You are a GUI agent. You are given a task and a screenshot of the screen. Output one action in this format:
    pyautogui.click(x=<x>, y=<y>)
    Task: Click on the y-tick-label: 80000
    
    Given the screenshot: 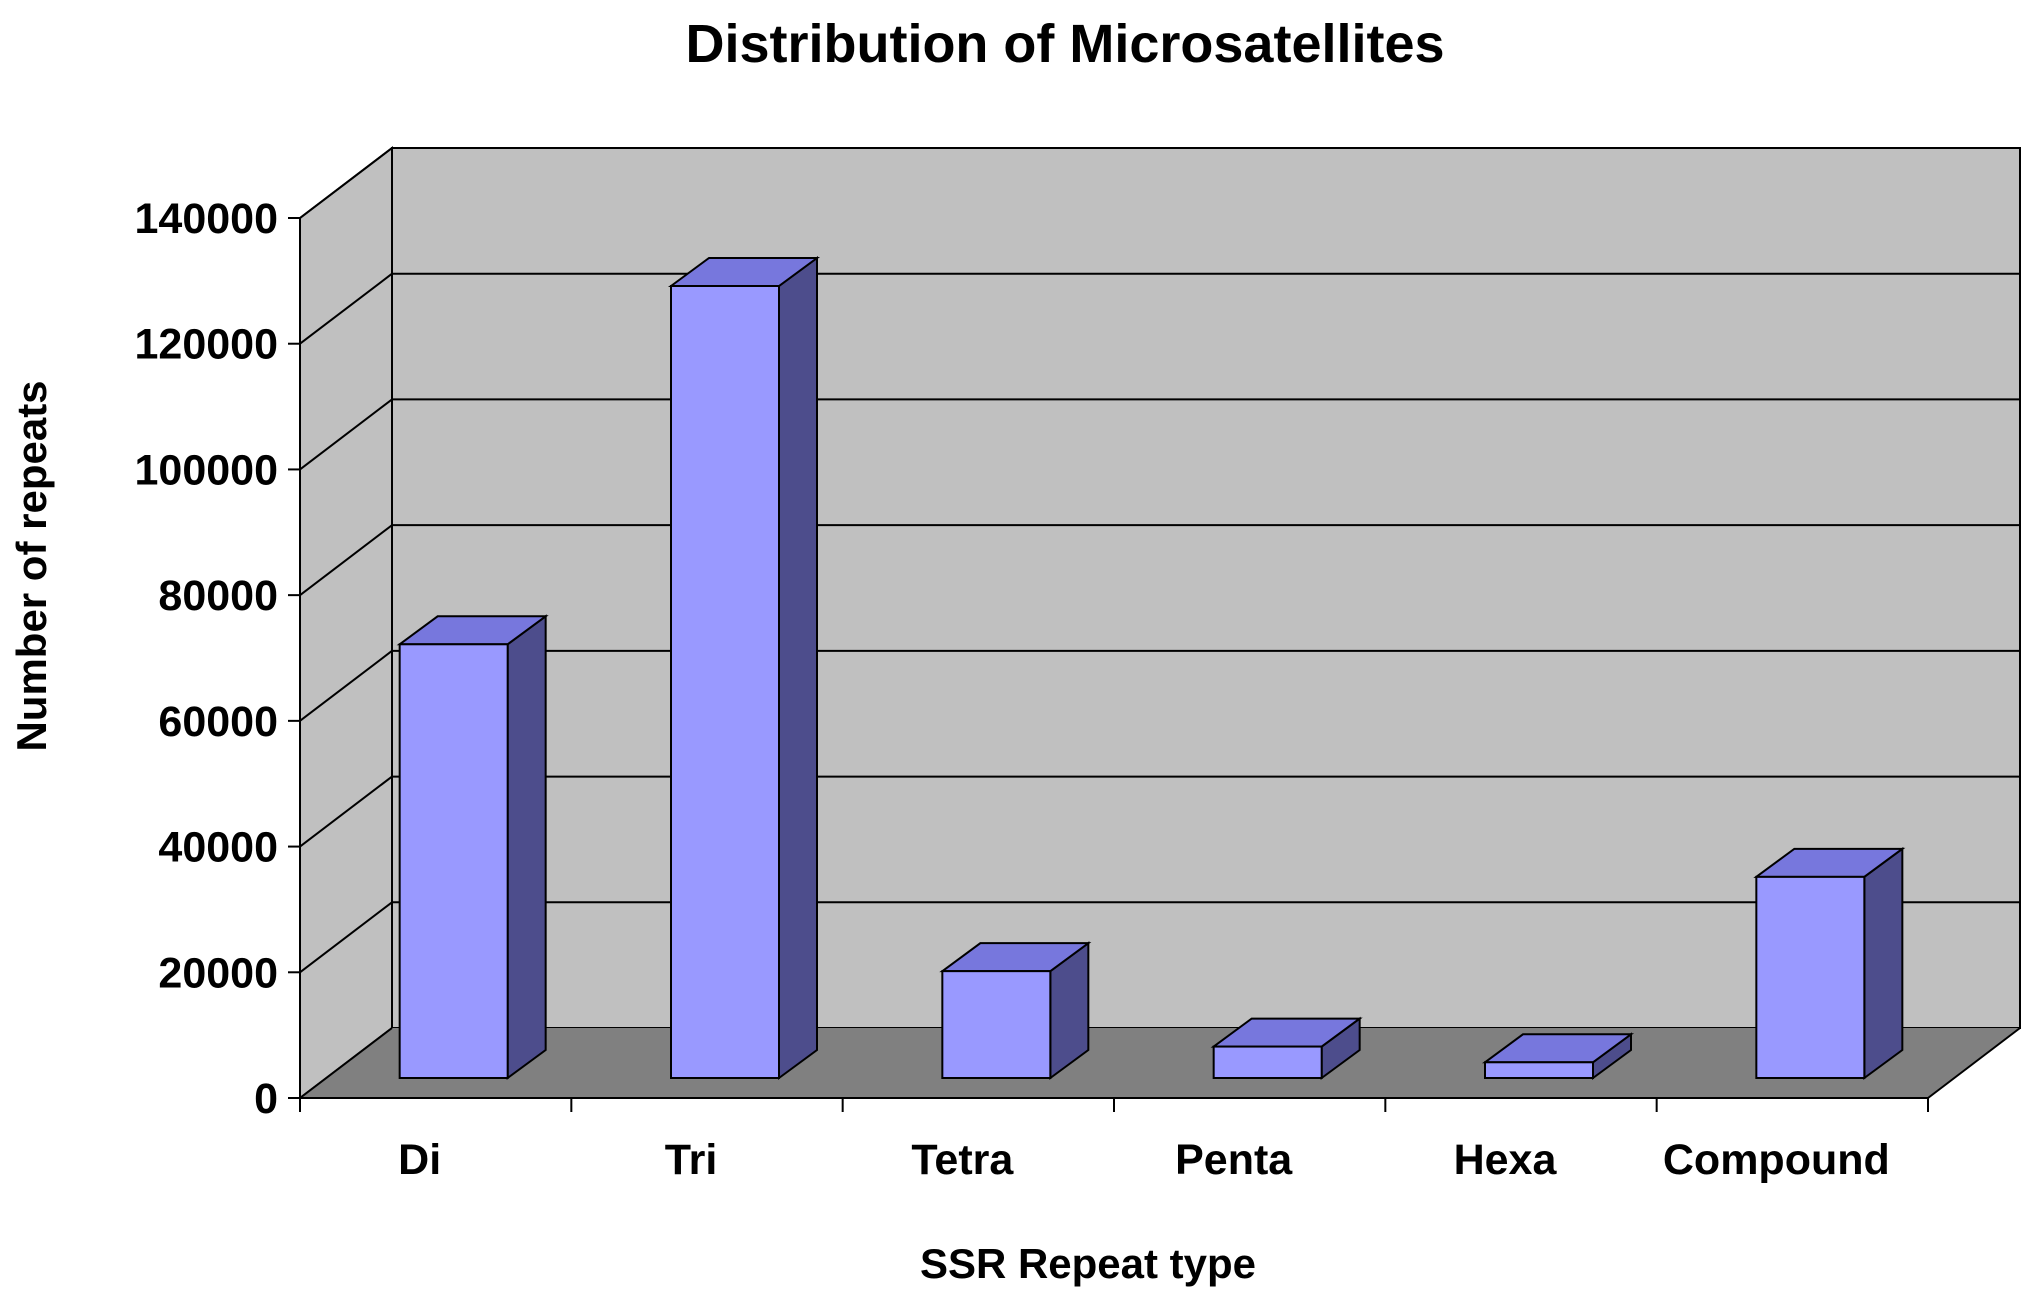 What is the action you would take?
    pyautogui.click(x=218, y=596)
    